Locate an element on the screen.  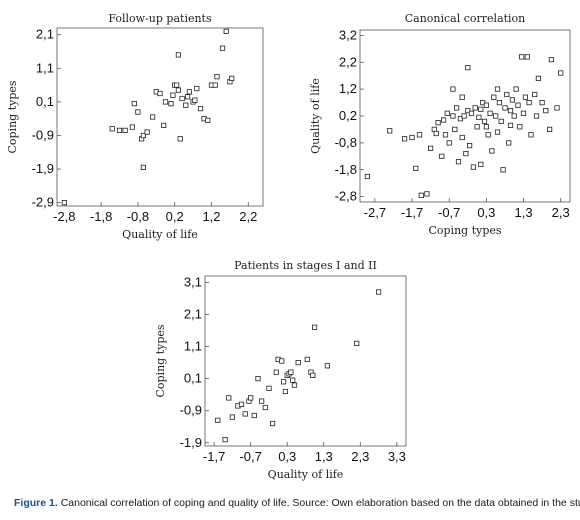
plot-3-x-axis-label: Quality of life is located at coordinates (306, 474).